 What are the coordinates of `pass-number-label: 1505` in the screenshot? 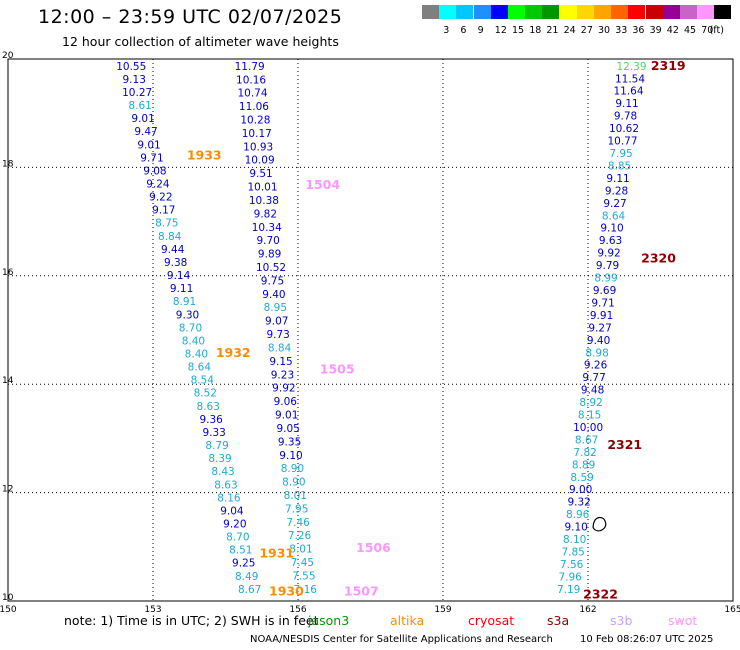 It's located at (337, 368).